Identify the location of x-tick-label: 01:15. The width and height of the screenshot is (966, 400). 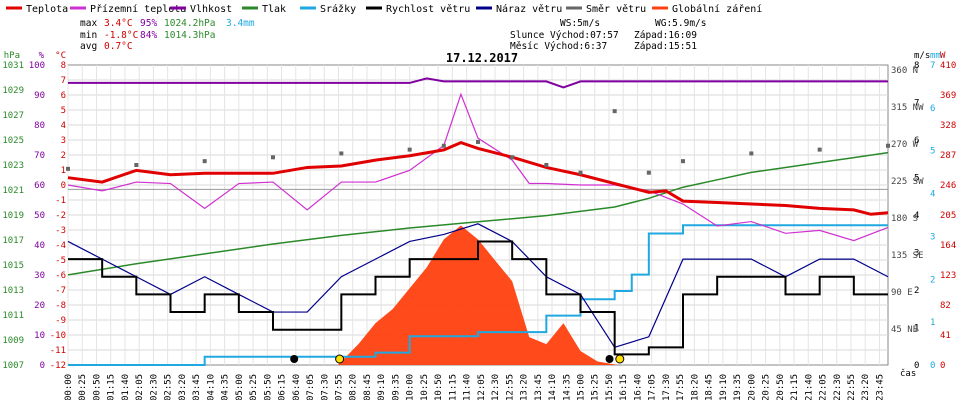
(112, 387).